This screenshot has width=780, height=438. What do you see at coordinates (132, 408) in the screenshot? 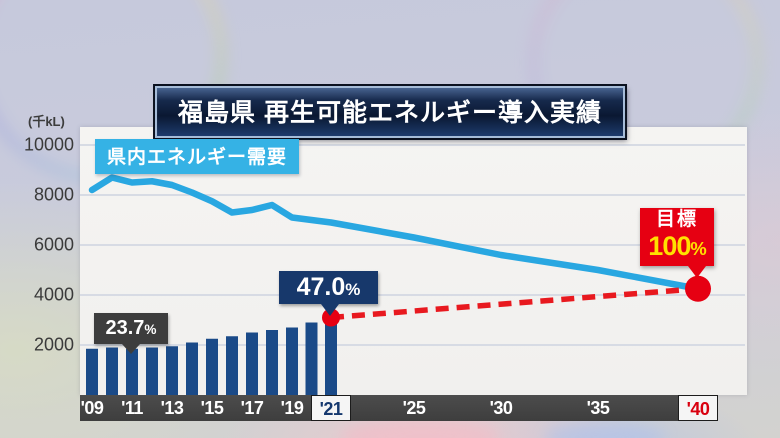
I see `x-tick-2011: '11` at bounding box center [132, 408].